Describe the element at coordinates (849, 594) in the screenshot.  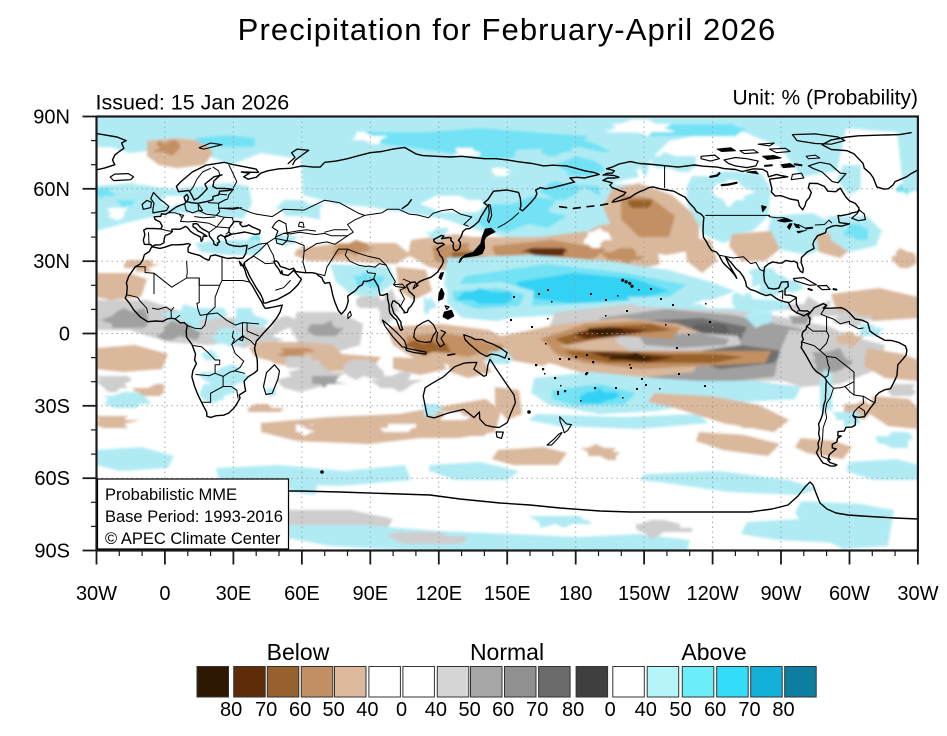
I see `svg-text: 60W` at that location.